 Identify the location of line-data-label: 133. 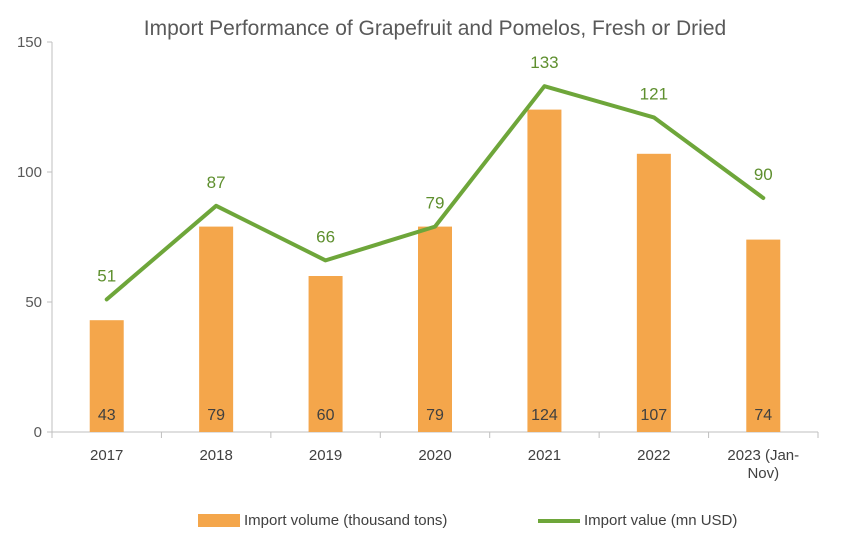
(544, 62).